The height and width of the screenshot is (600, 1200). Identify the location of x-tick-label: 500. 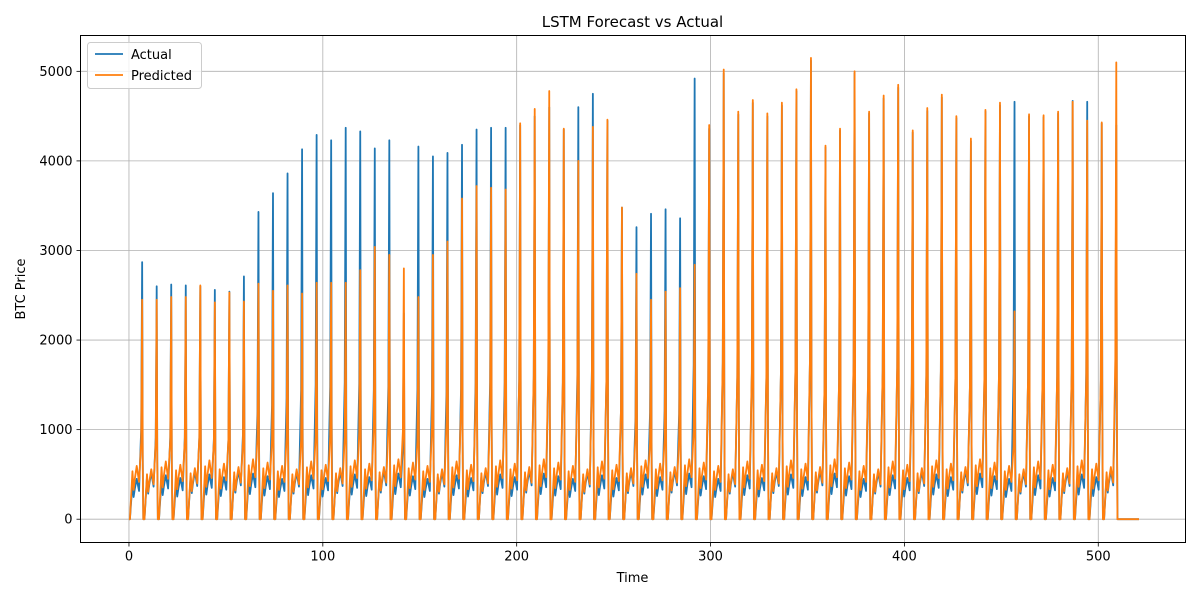
(1098, 557).